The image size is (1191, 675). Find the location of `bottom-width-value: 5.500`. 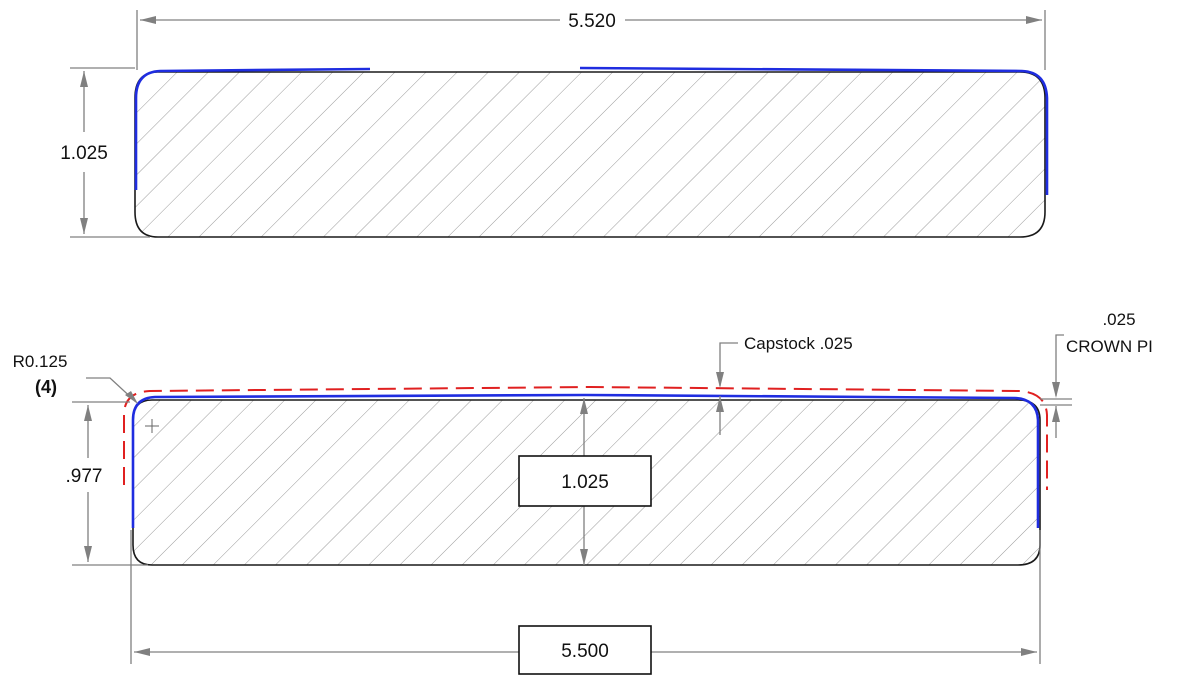

bottom-width-value: 5.500 is located at coordinates (585, 651).